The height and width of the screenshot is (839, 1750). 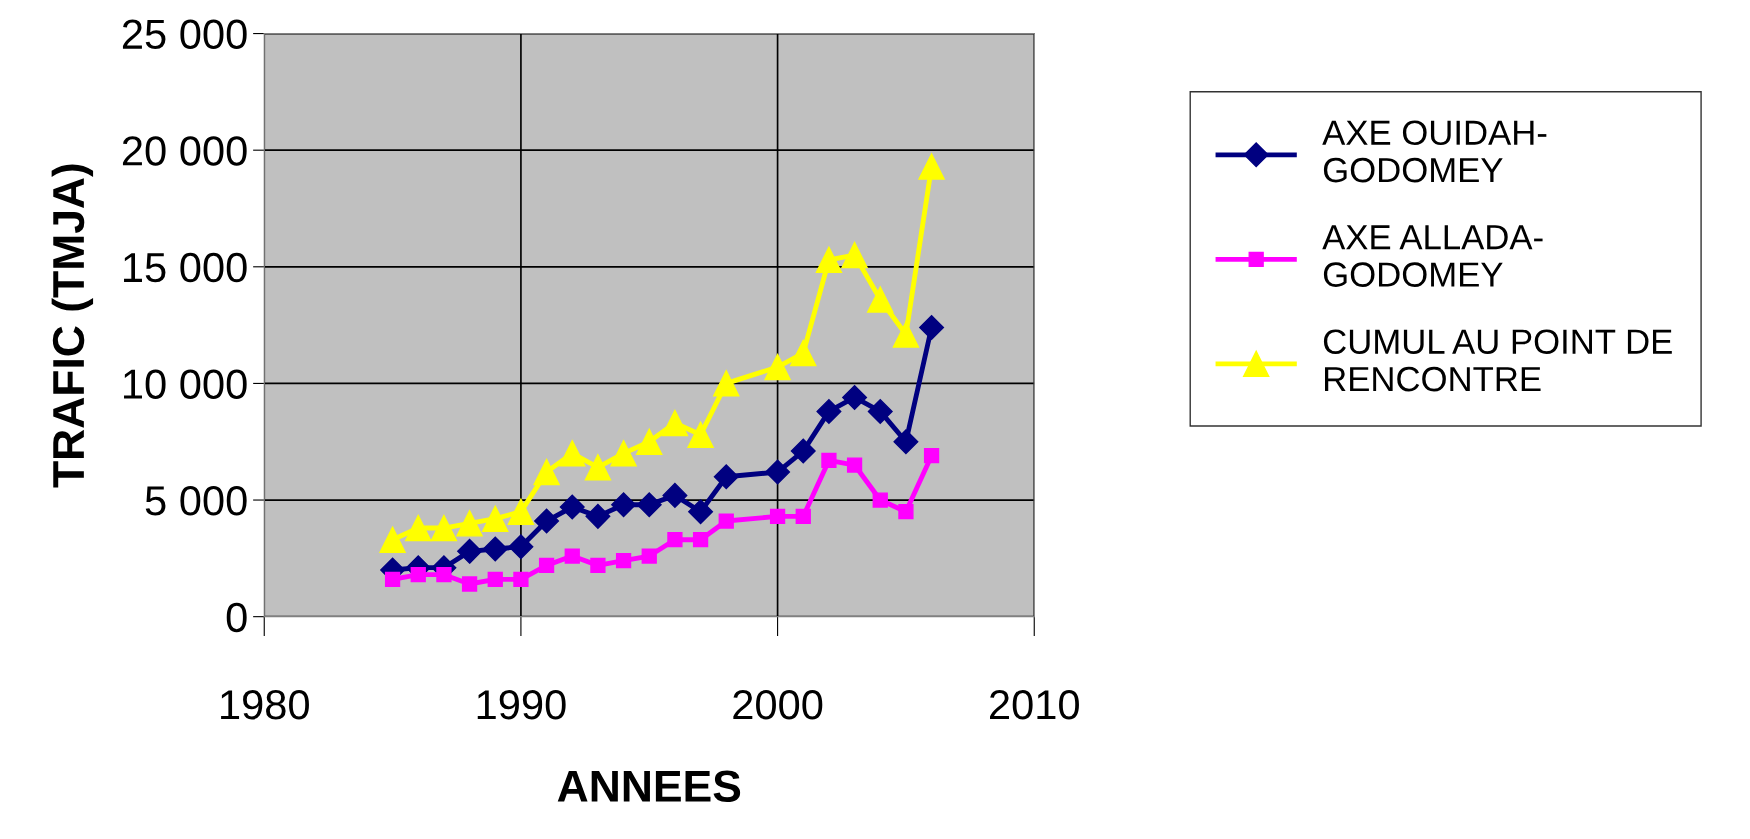 What do you see at coordinates (196, 501) in the screenshot?
I see `y-tick-label: 5 000` at bounding box center [196, 501].